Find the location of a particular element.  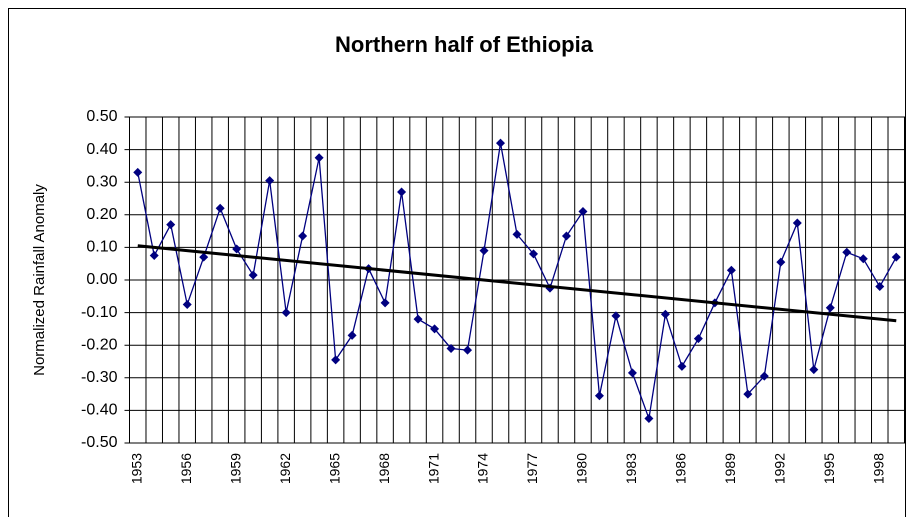

trend-line is located at coordinates (517, 283).